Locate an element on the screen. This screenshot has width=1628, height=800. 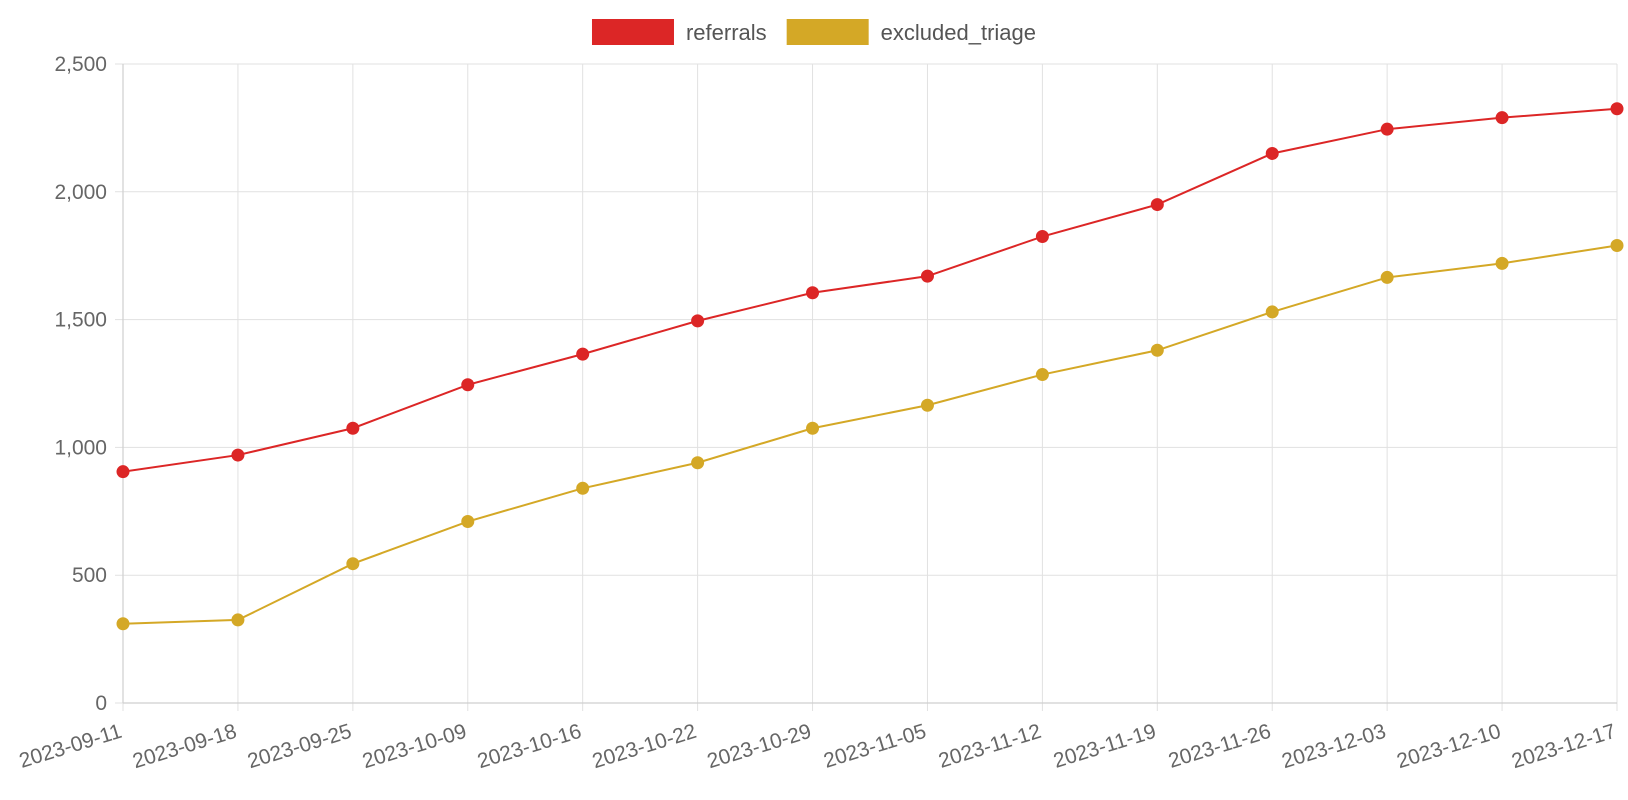
x-tick-label: 2023-12-03 is located at coordinates (1333, 746).